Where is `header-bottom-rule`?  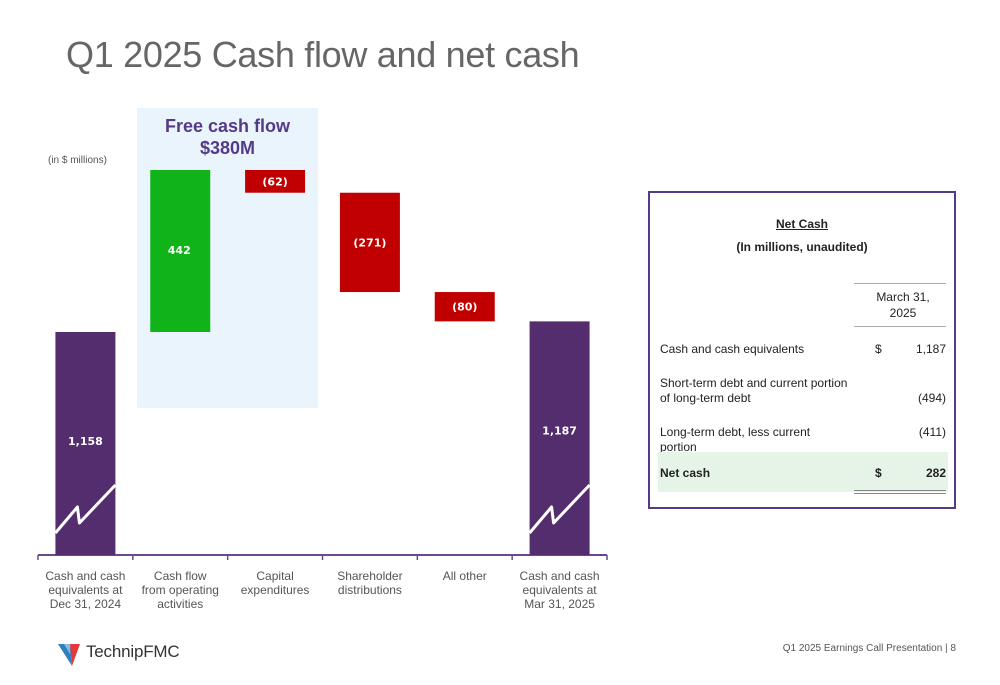 header-bottom-rule is located at coordinates (900, 326).